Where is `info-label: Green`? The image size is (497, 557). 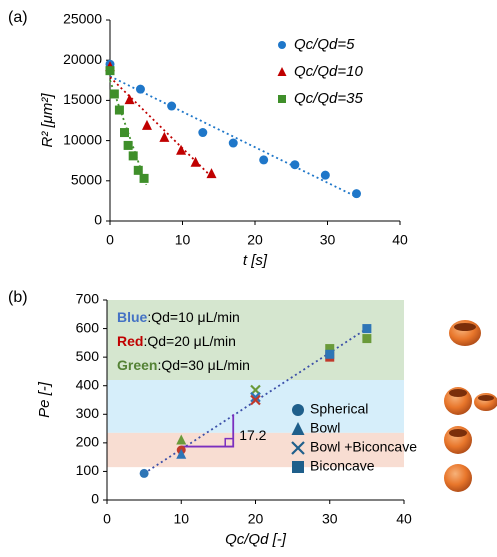 info-label: Green is located at coordinates (137, 365).